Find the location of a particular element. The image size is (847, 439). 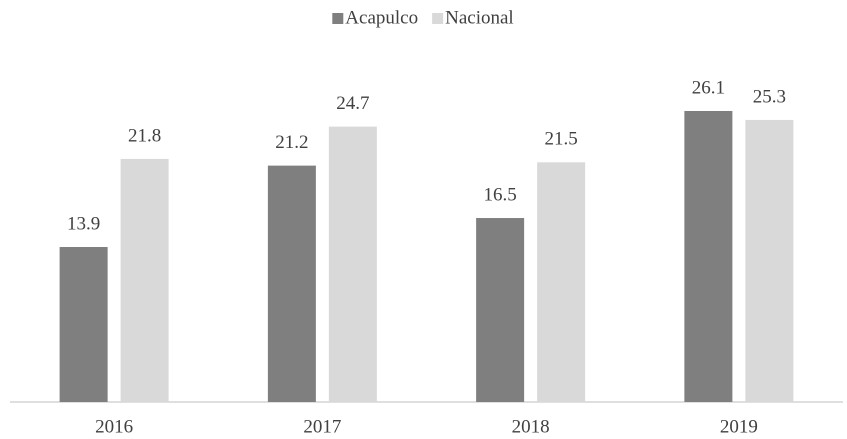

x-tick-label: 2017 is located at coordinates (322, 426).